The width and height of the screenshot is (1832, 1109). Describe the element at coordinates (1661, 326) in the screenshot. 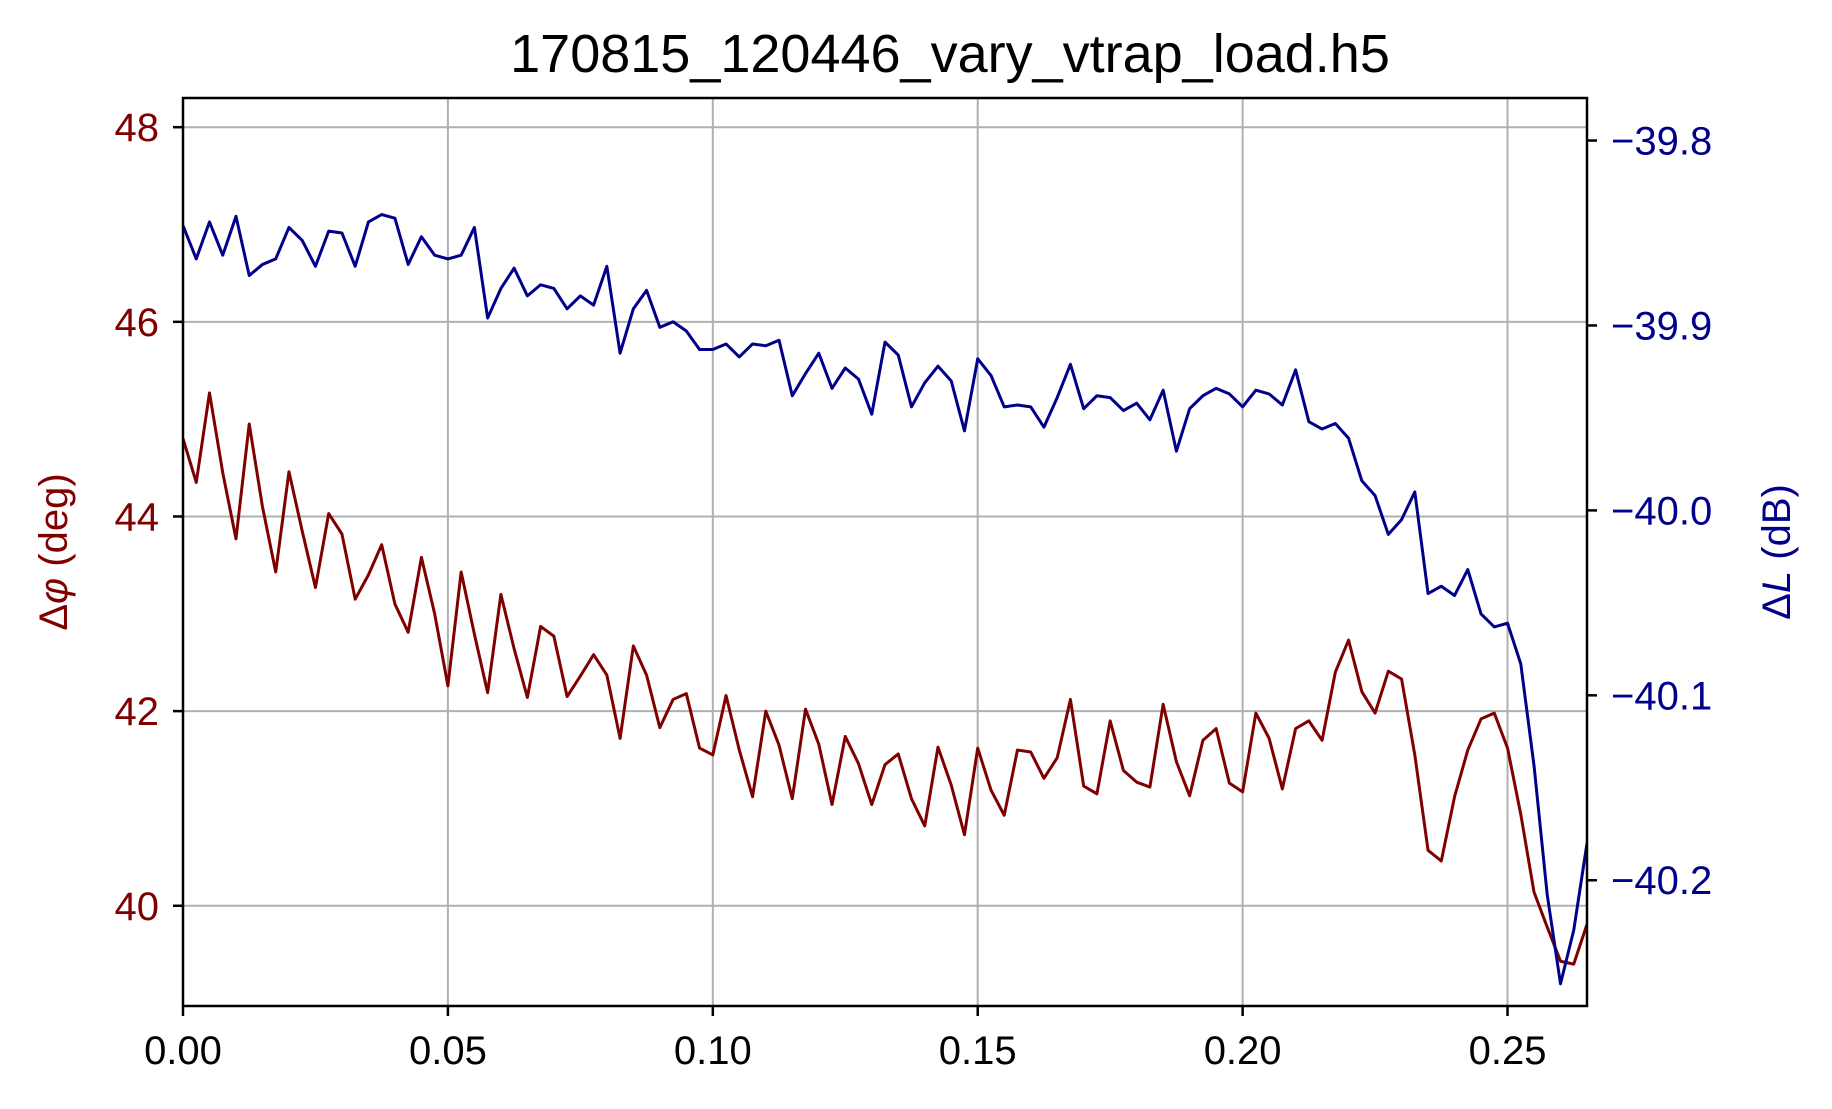

I see `right-tick-label: −39.9` at that location.